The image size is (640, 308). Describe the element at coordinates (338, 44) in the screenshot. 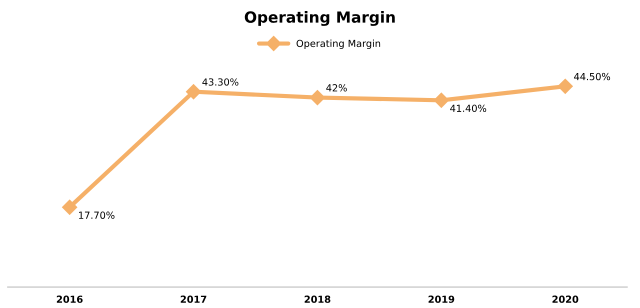

I see `legend-label: Operating Margin` at that location.